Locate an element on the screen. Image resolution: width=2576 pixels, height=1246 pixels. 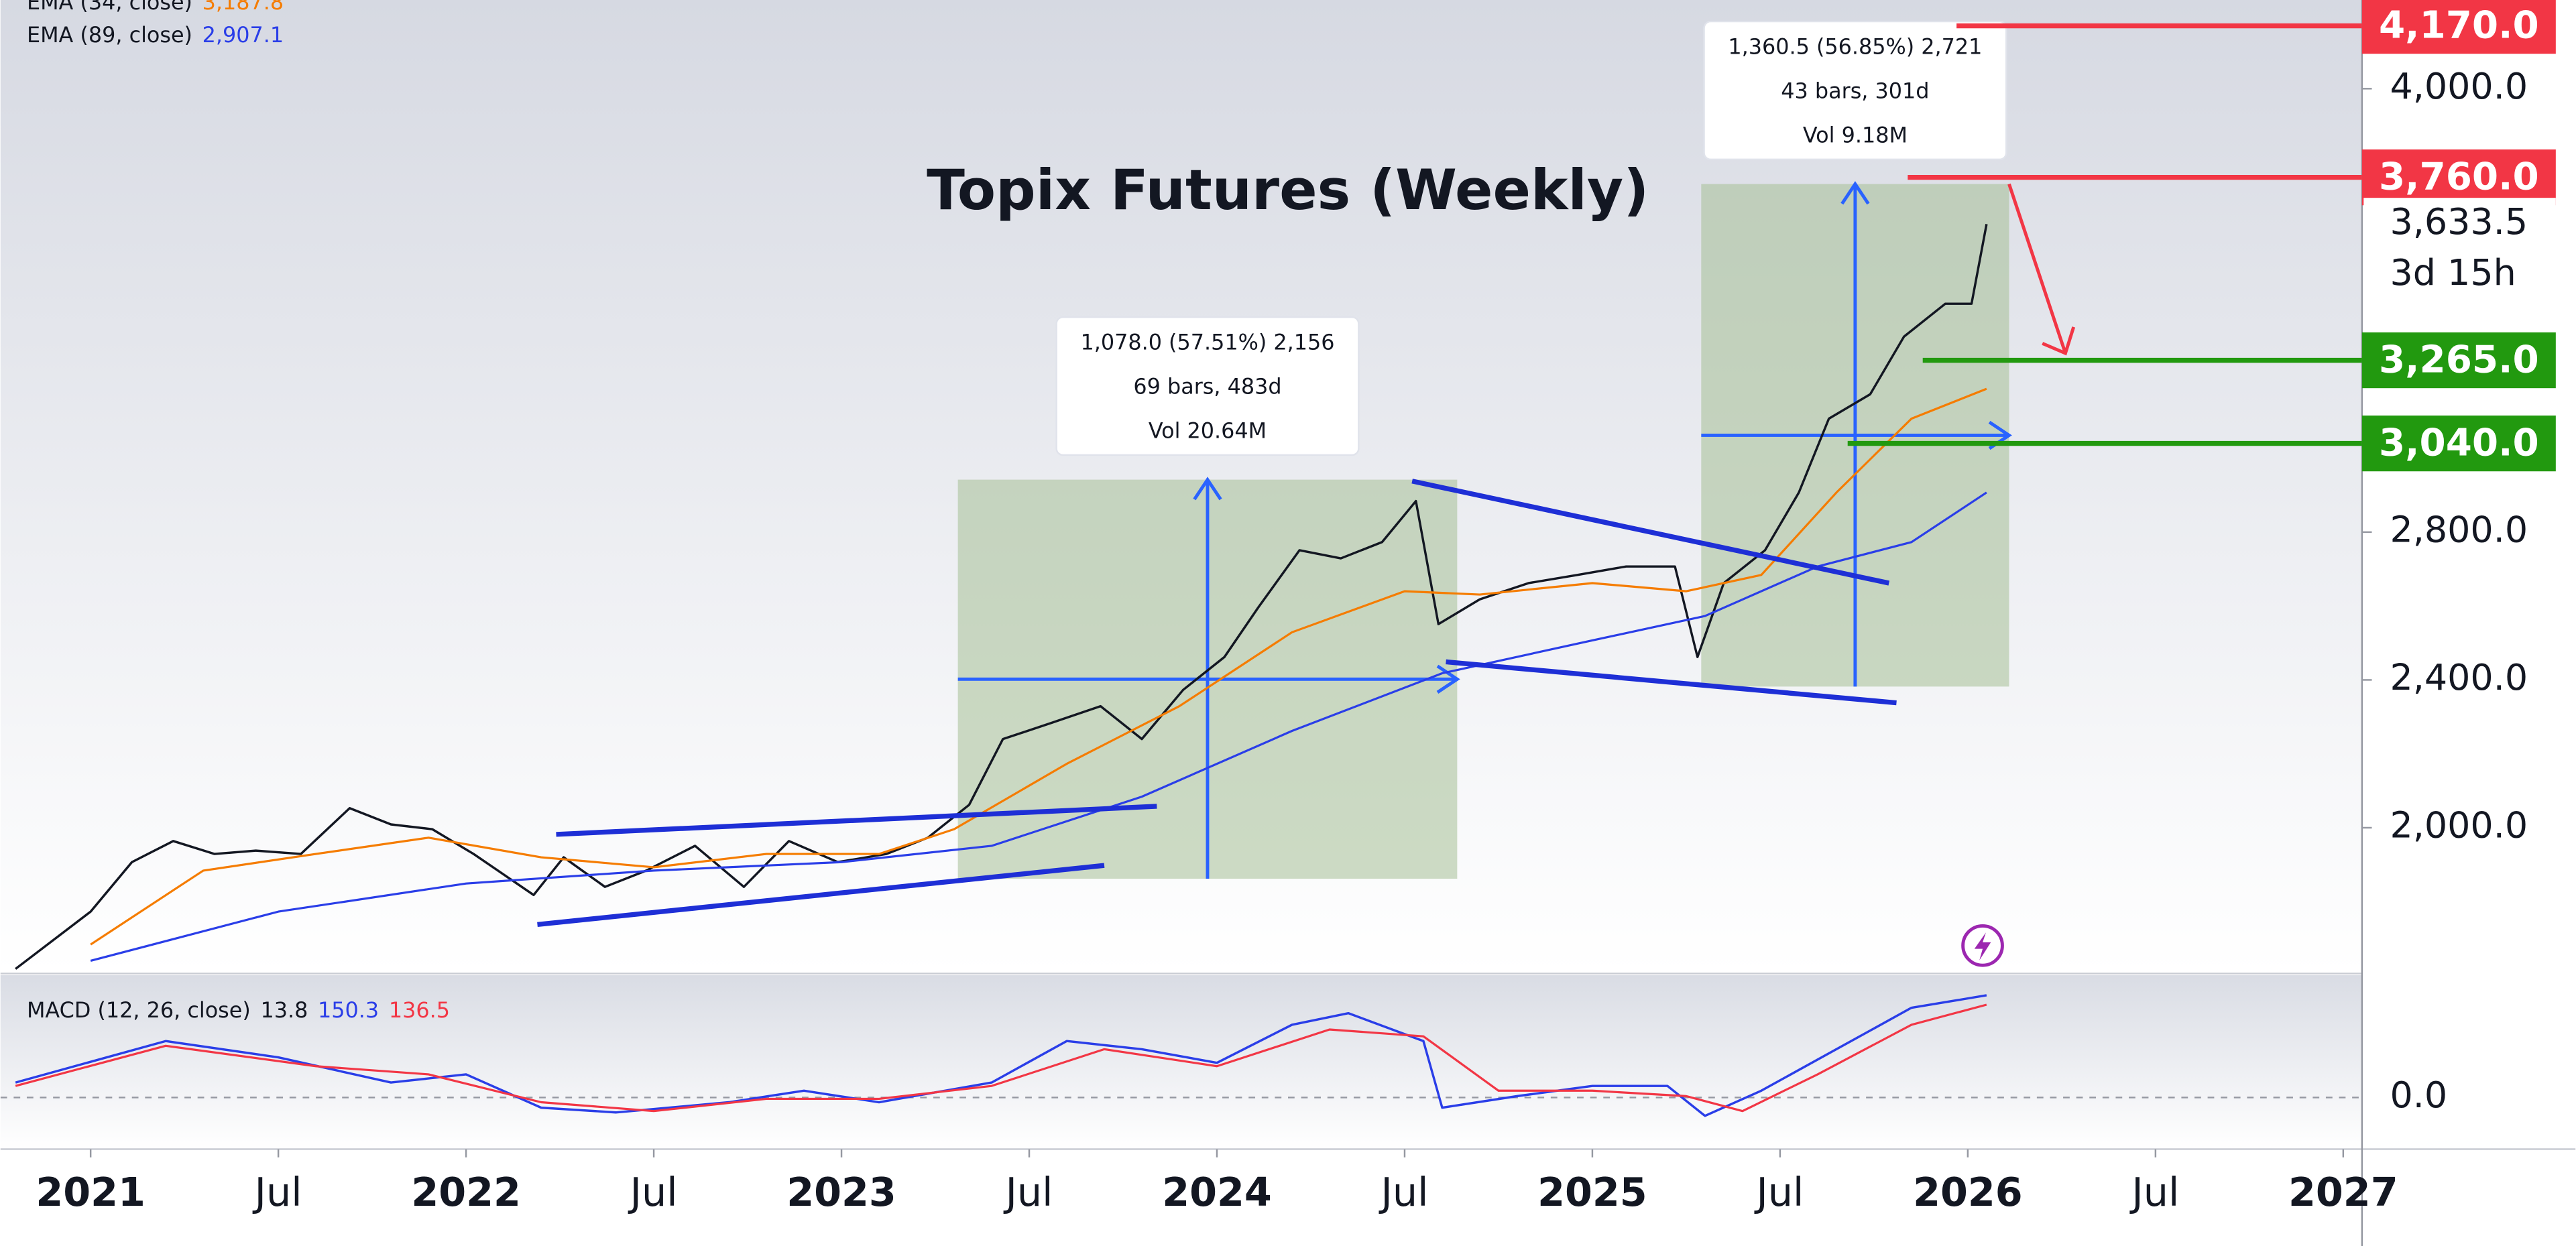
x-tick-label: 2023 is located at coordinates (841, 1192).